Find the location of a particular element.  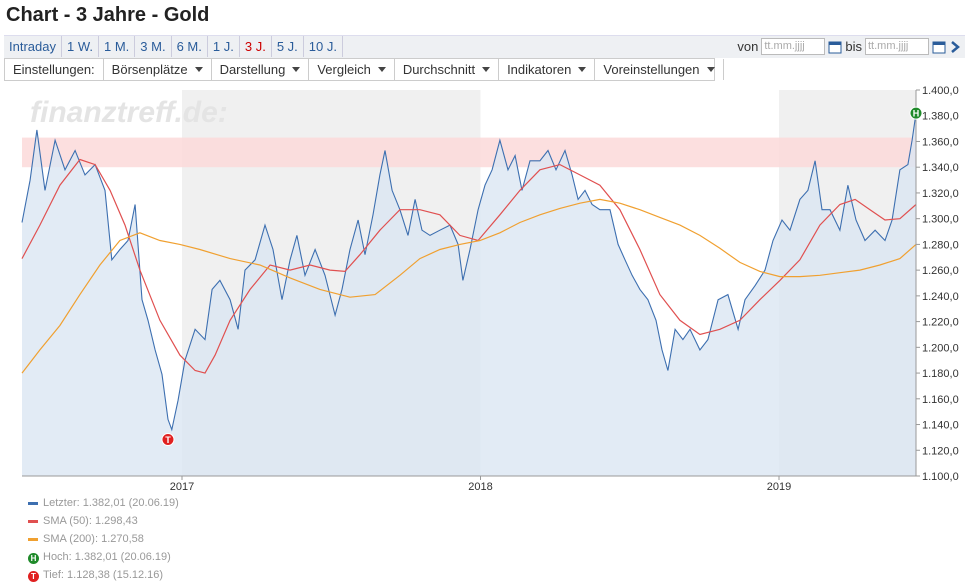

legend-text: Tief: 1.128,38 (15.12.16) is located at coordinates (103, 575).